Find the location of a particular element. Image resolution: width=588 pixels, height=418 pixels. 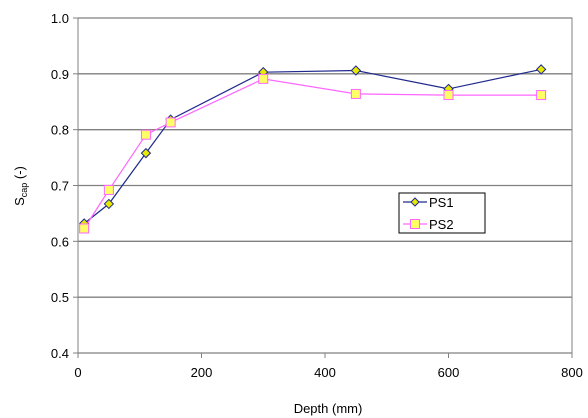

legend-marker-ps1 is located at coordinates (415, 202).